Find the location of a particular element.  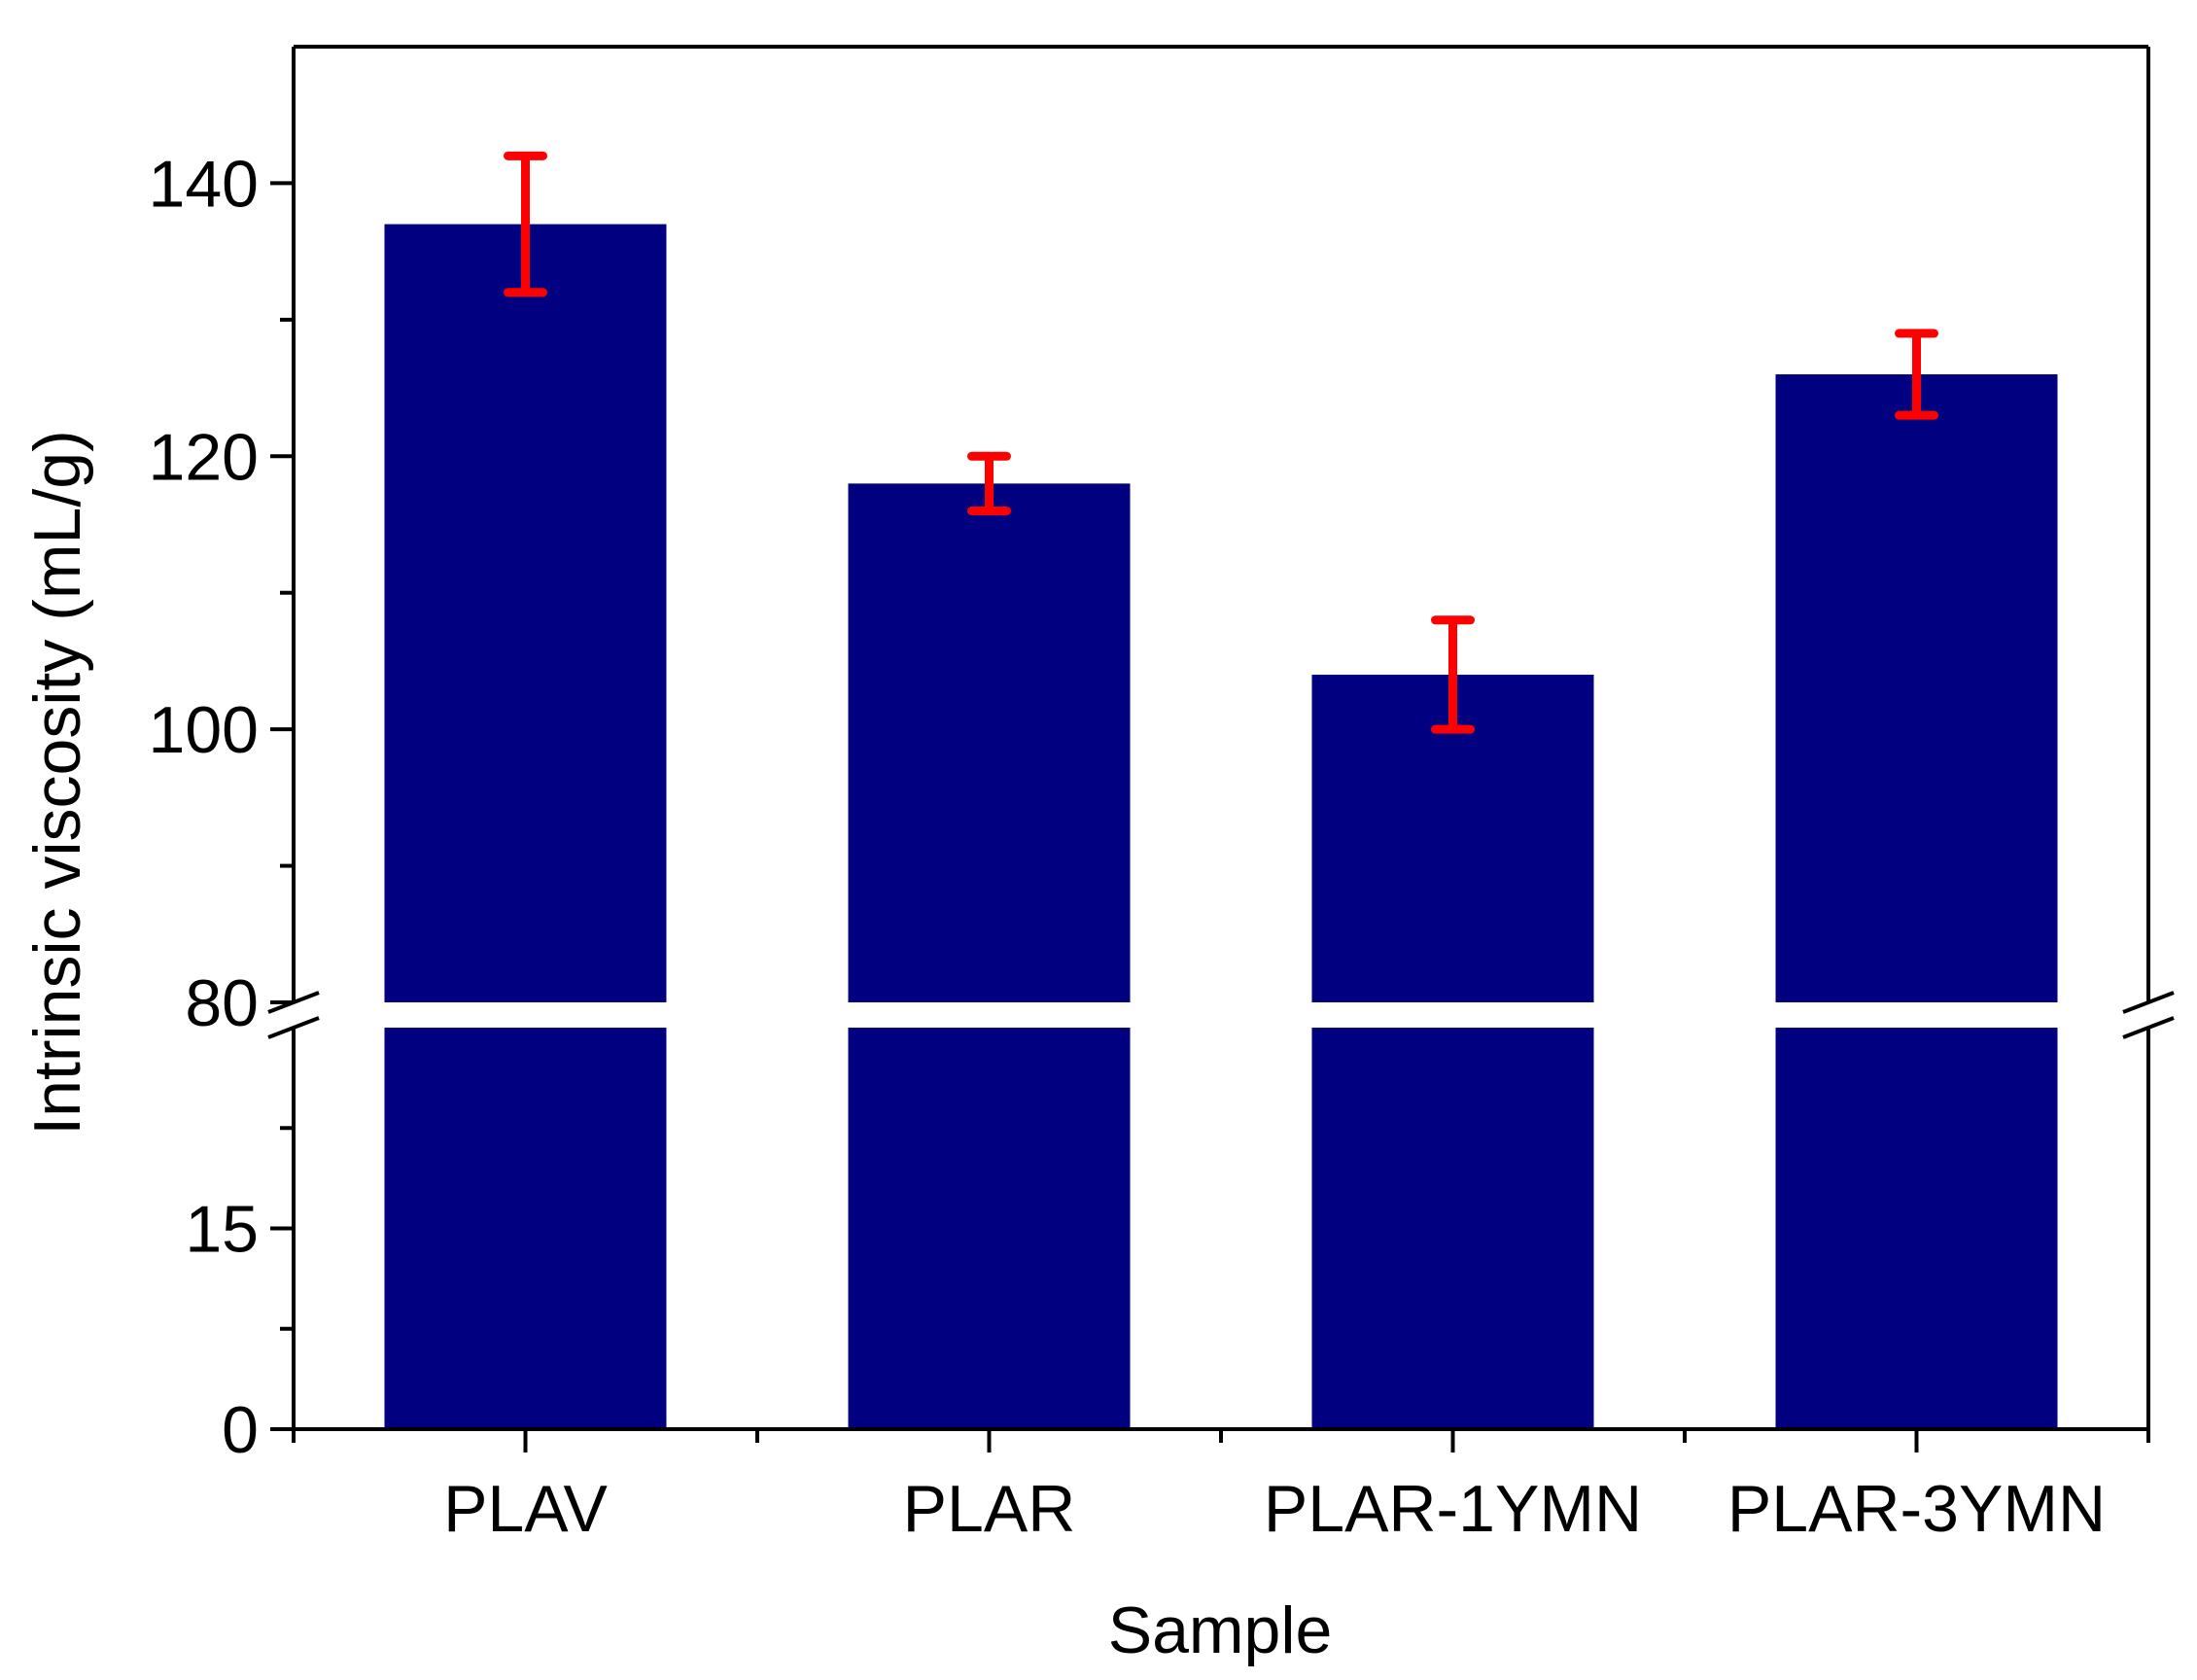

x-tick-label: PLAR-1YMN is located at coordinates (1453, 1509).